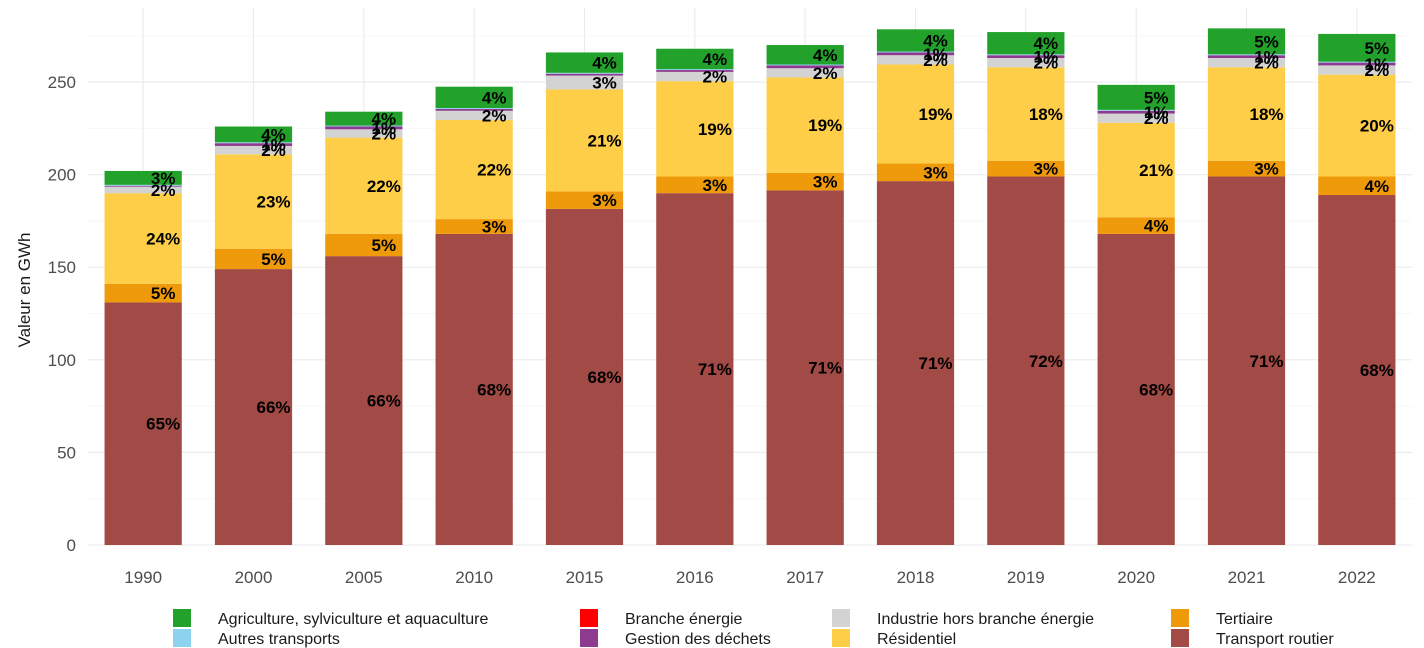  What do you see at coordinates (1247, 577) in the screenshot?
I see `x-tick-label: 2021` at bounding box center [1247, 577].